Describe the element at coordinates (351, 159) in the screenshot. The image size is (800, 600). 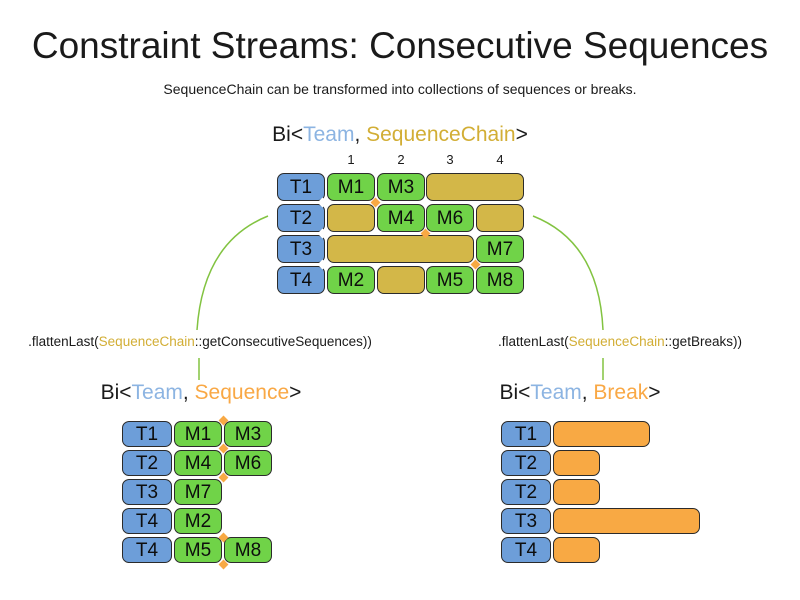
I see `column-header: 1` at that location.